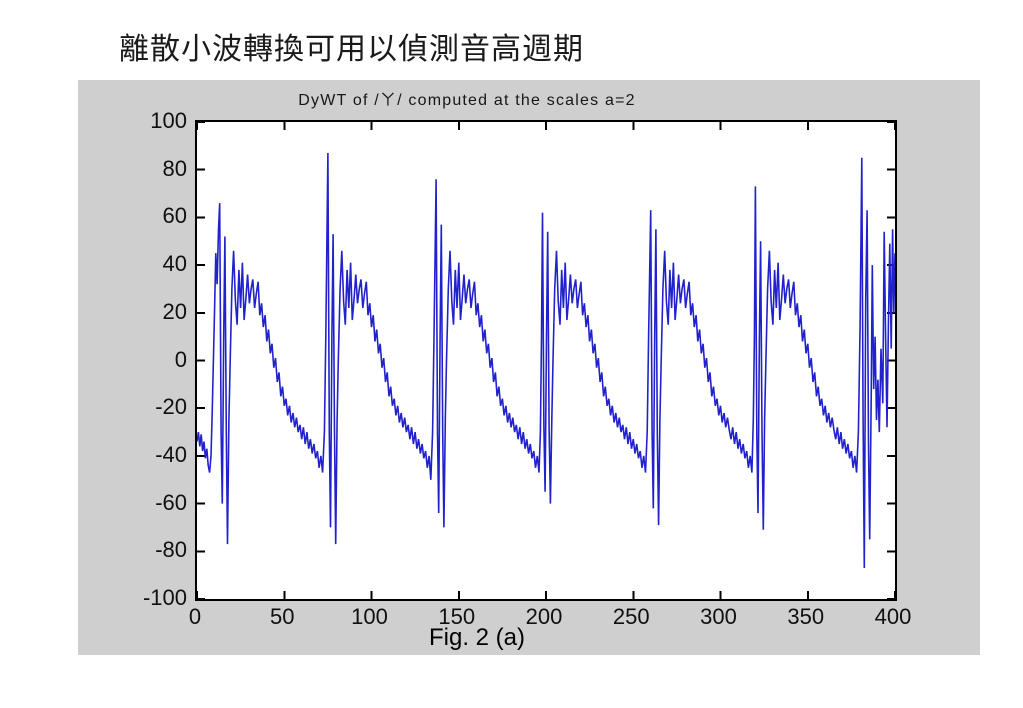  What do you see at coordinates (544, 616) in the screenshot?
I see `x-tick-label: 200` at bounding box center [544, 616].